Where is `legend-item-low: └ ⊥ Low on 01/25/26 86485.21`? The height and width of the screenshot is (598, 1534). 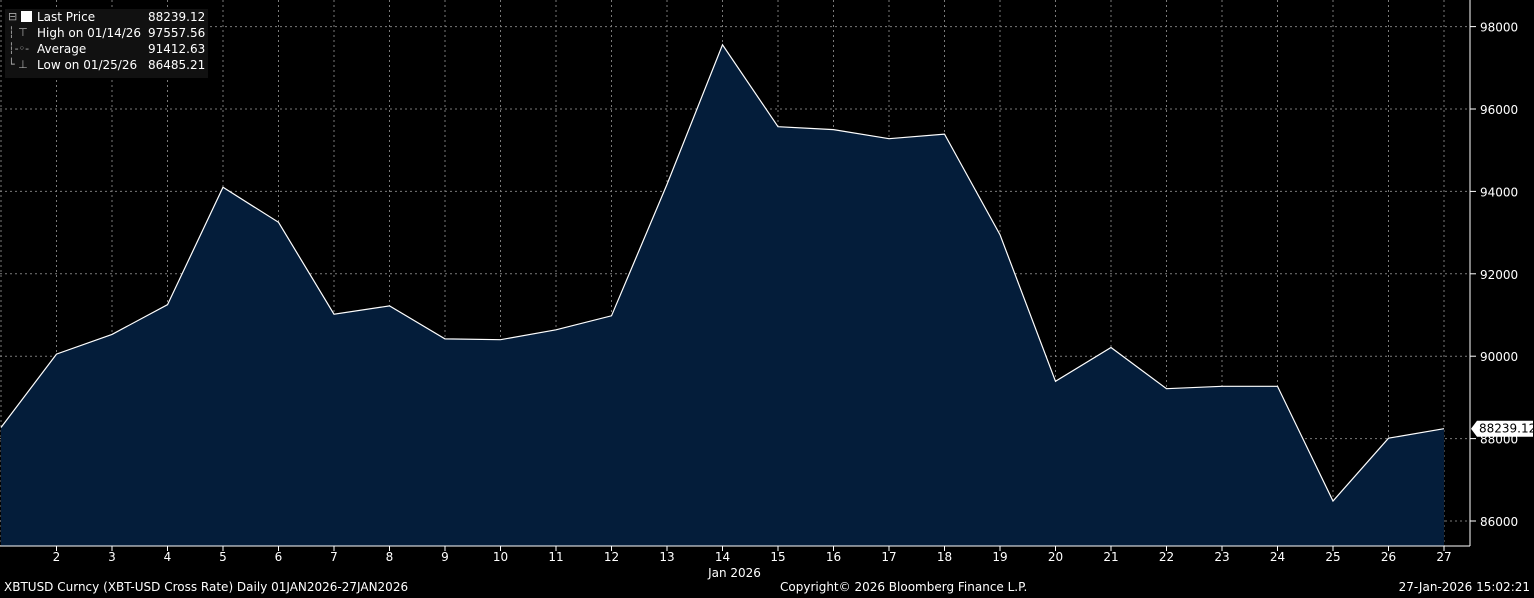
legend-item-low: └ ⊥ Low on 01/25/26 86485.21 is located at coordinates (106, 65).